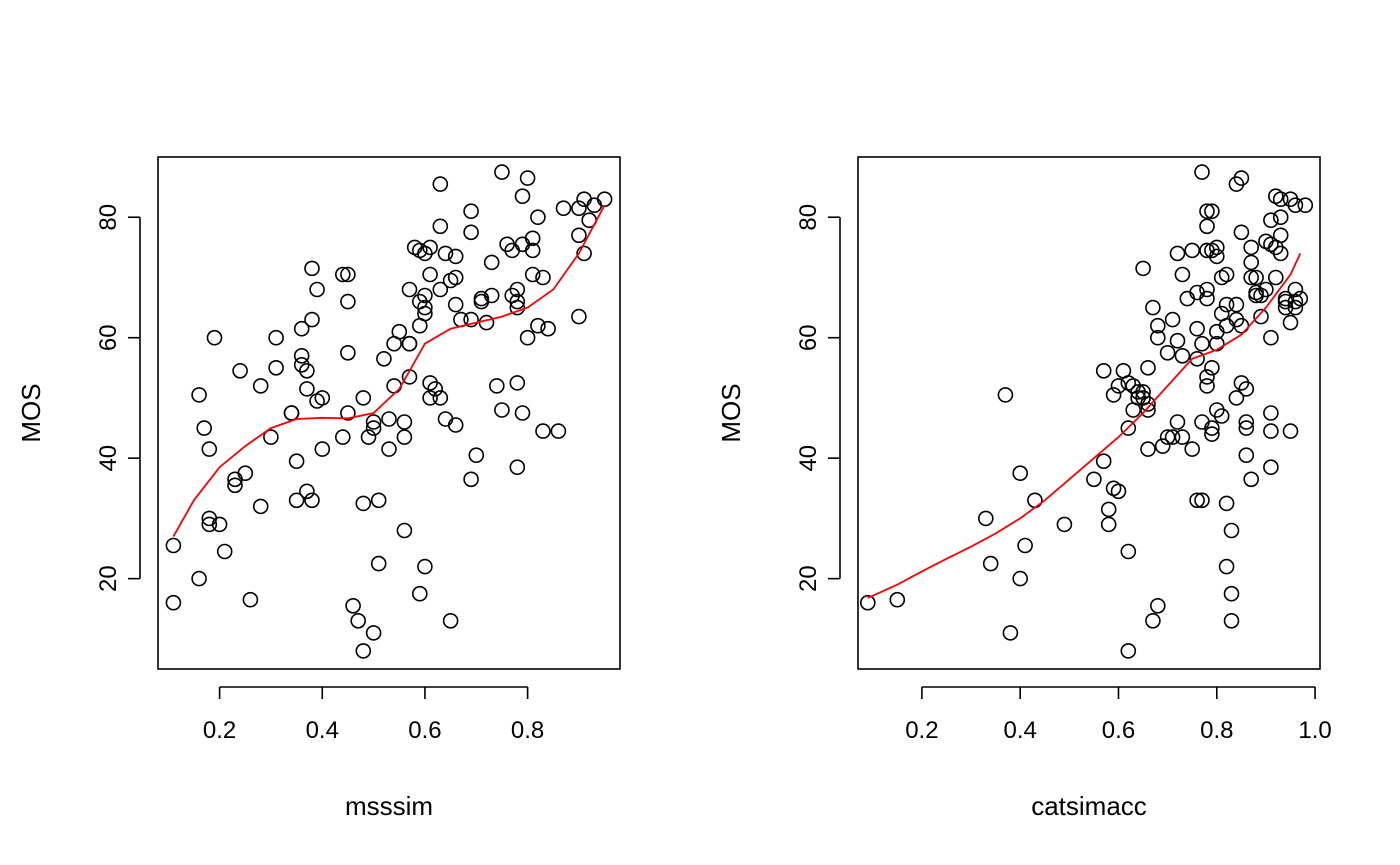 The image size is (1400, 865). I want to click on x-tick-label: 0.6, so click(1118, 730).